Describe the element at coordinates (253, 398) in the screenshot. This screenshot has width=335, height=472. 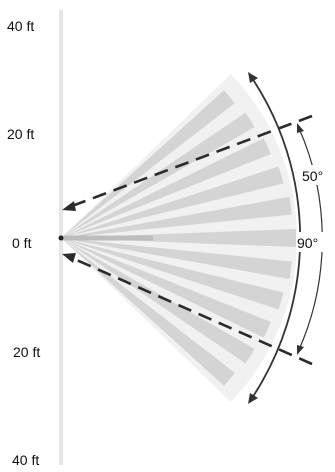
I see `outer-arc-arrowhead-bottom` at that location.